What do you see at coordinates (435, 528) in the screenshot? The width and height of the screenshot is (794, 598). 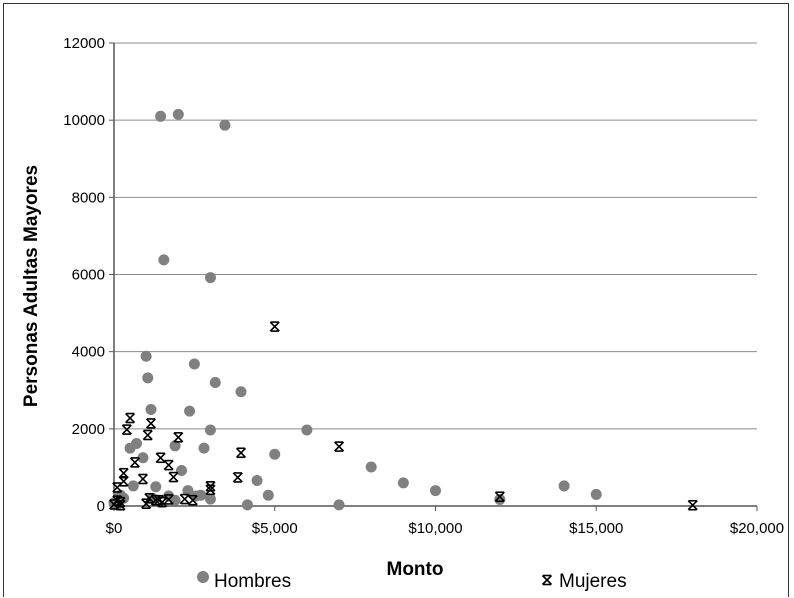 I see `x-tick-label: $10,000` at bounding box center [435, 528].